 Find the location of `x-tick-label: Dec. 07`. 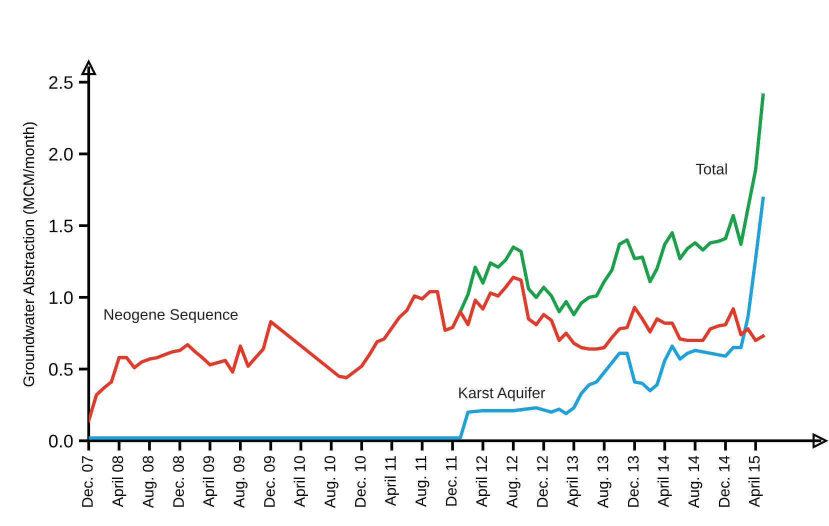

x-tick-label: Dec. 07 is located at coordinates (87, 481).